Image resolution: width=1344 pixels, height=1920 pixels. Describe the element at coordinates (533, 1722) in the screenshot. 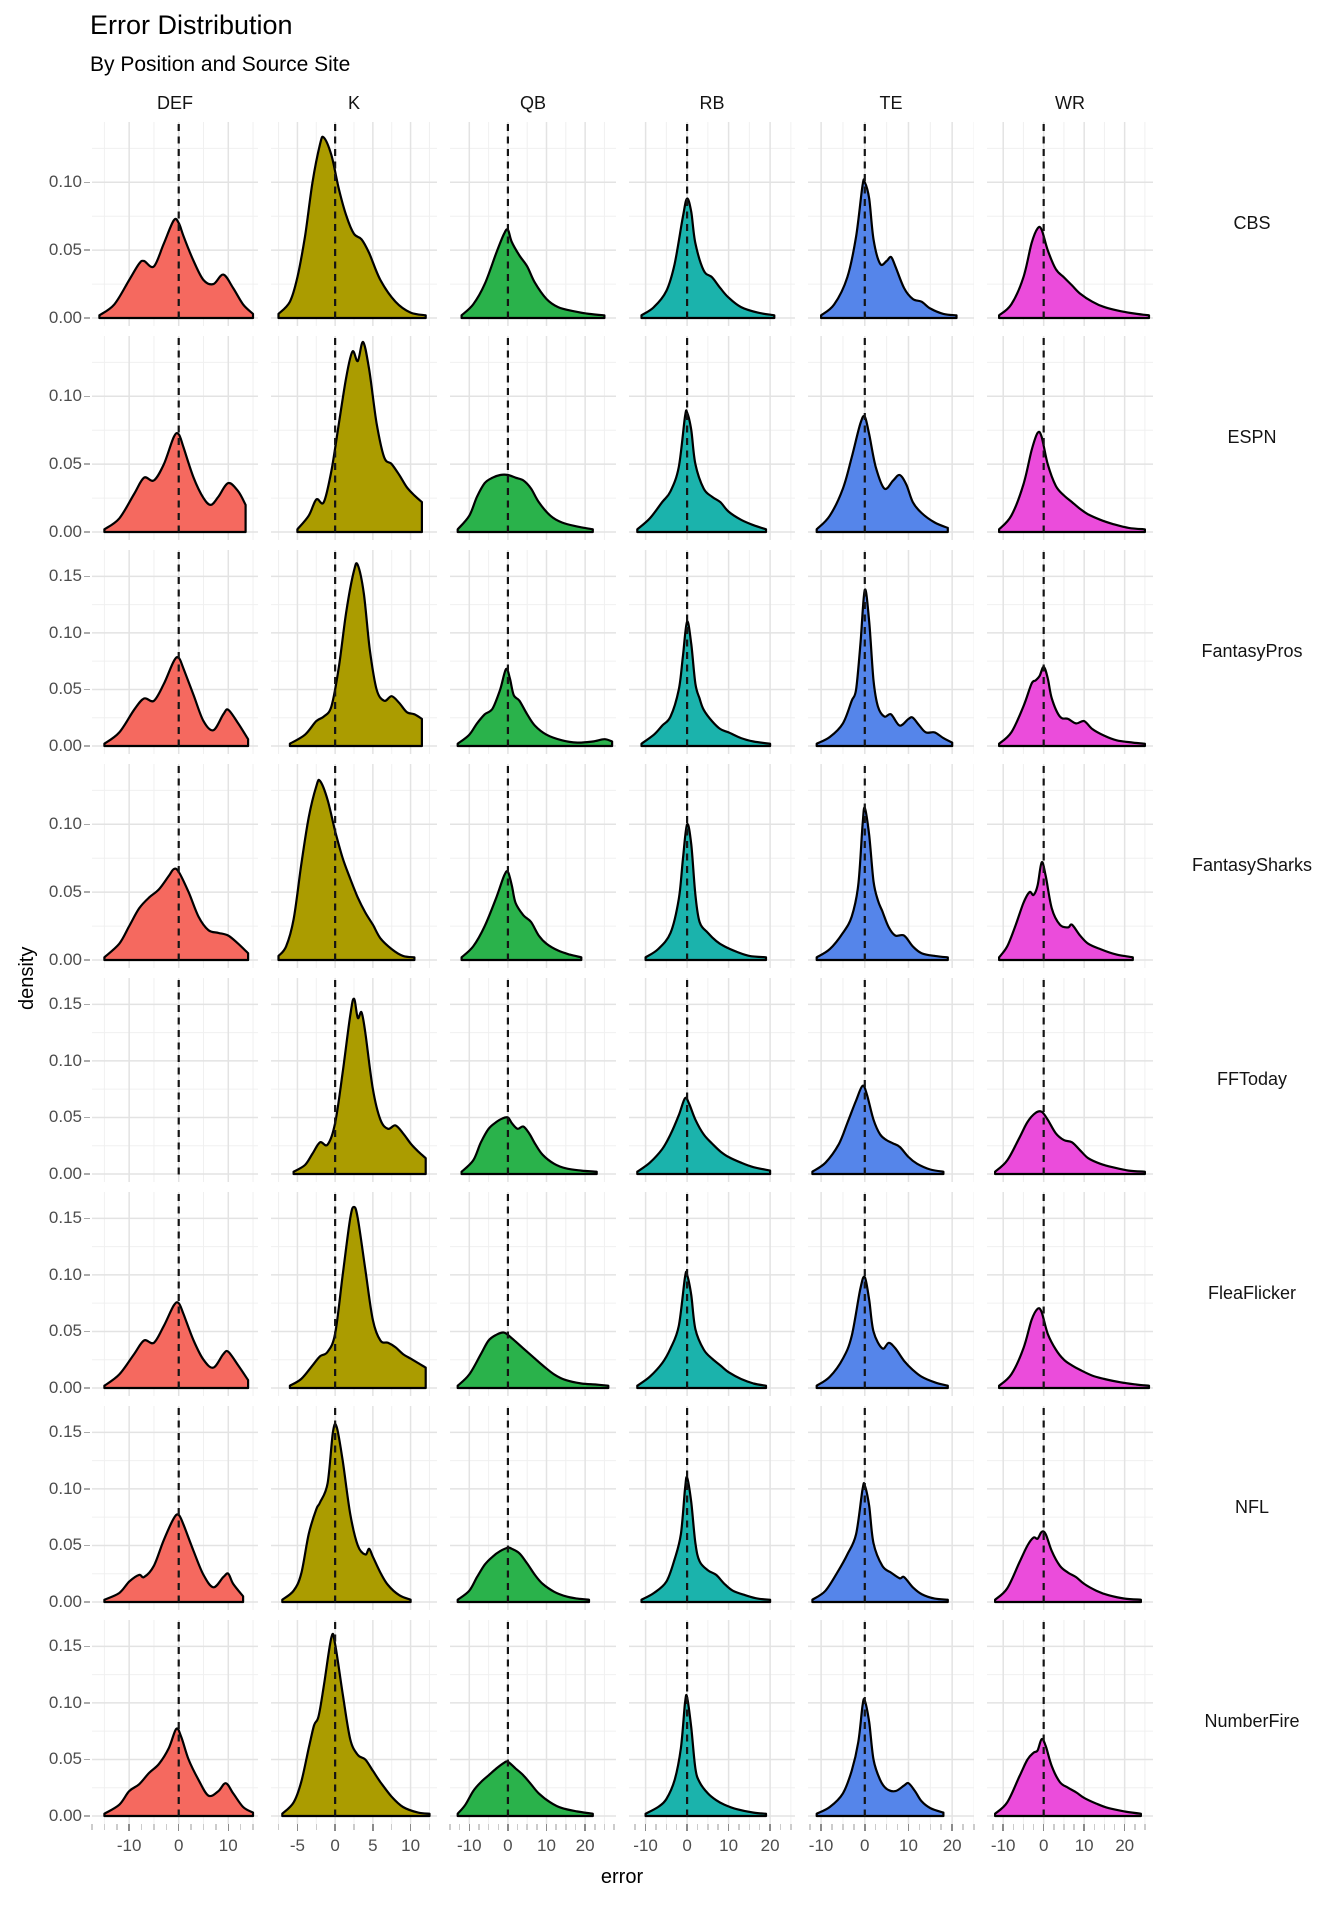

I see `panel-NumberFire-QB` at that location.